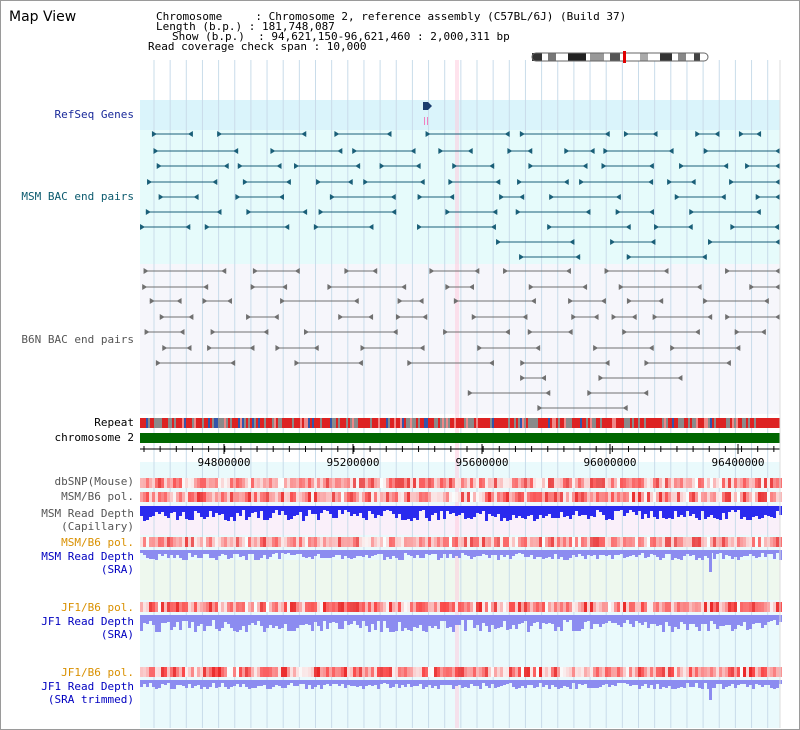  Describe the element at coordinates (87, 513) in the screenshot. I see `track-label-msm-depth-cap: MSM Read Depth` at that location.